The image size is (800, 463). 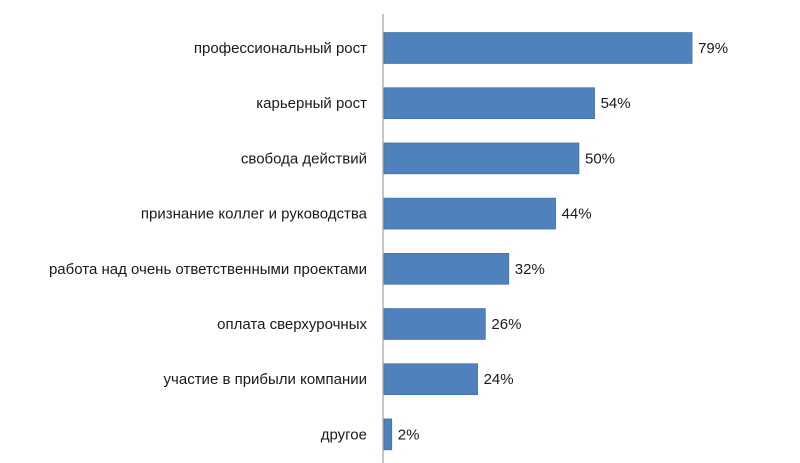 What do you see at coordinates (577, 214) in the screenshot?
I see `data-label: 44%` at bounding box center [577, 214].